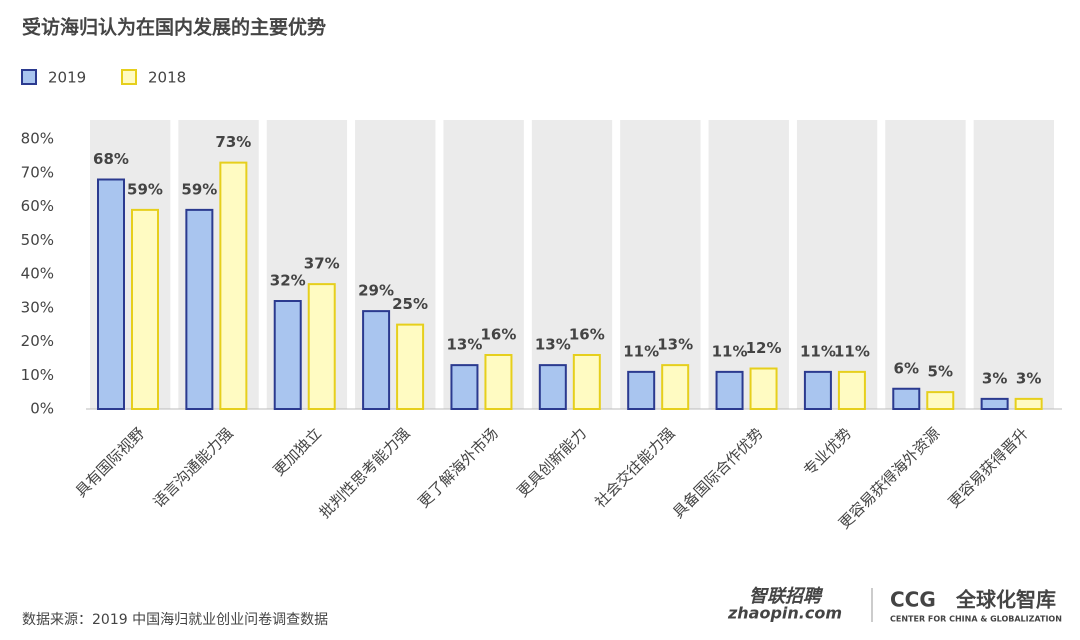  What do you see at coordinates (913, 600) in the screenshot?
I see `logo-text: CCG` at bounding box center [913, 600].